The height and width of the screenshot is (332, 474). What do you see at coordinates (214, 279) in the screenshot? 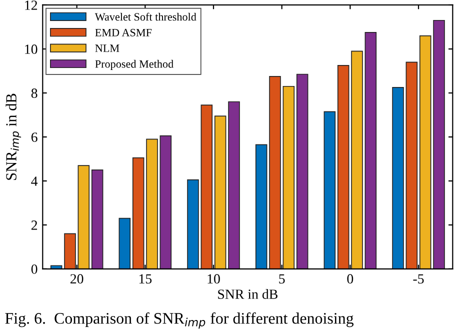
I see `x-tick-label: 10` at bounding box center [214, 279].